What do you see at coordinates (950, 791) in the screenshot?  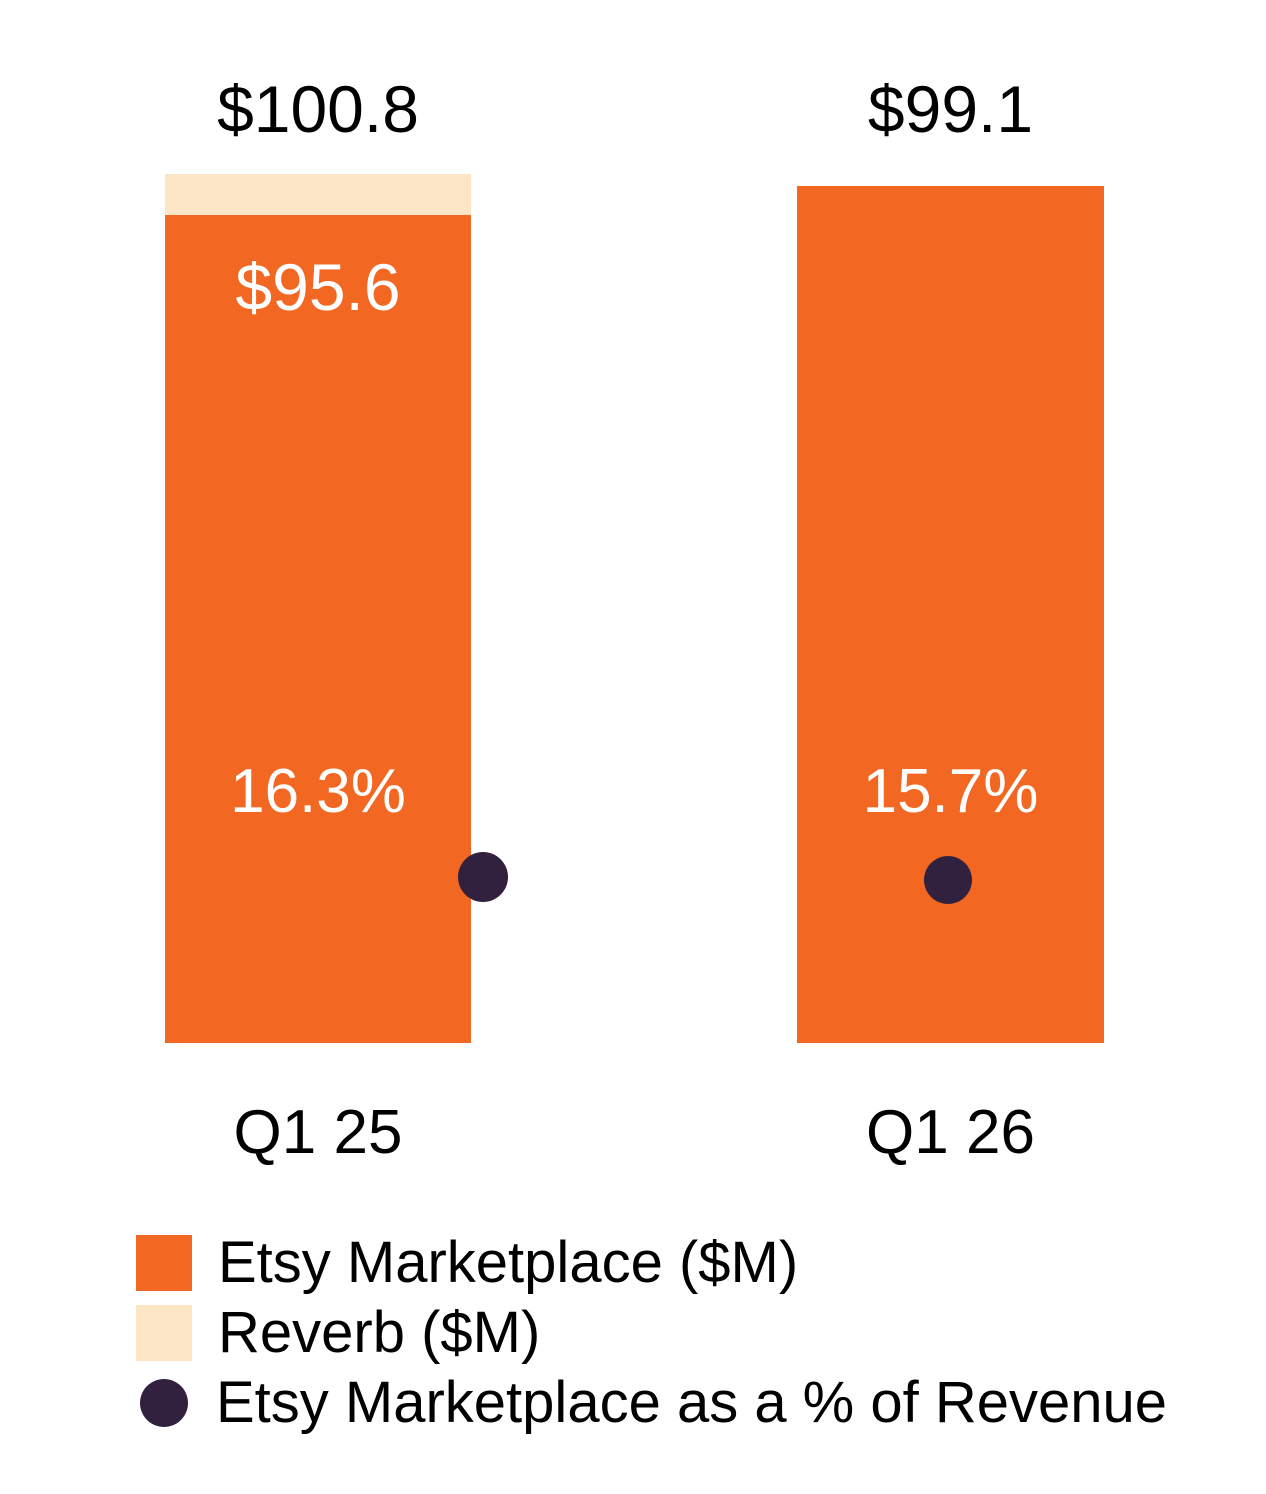 I see `bar-percent-label: 15.7%` at bounding box center [950, 791].